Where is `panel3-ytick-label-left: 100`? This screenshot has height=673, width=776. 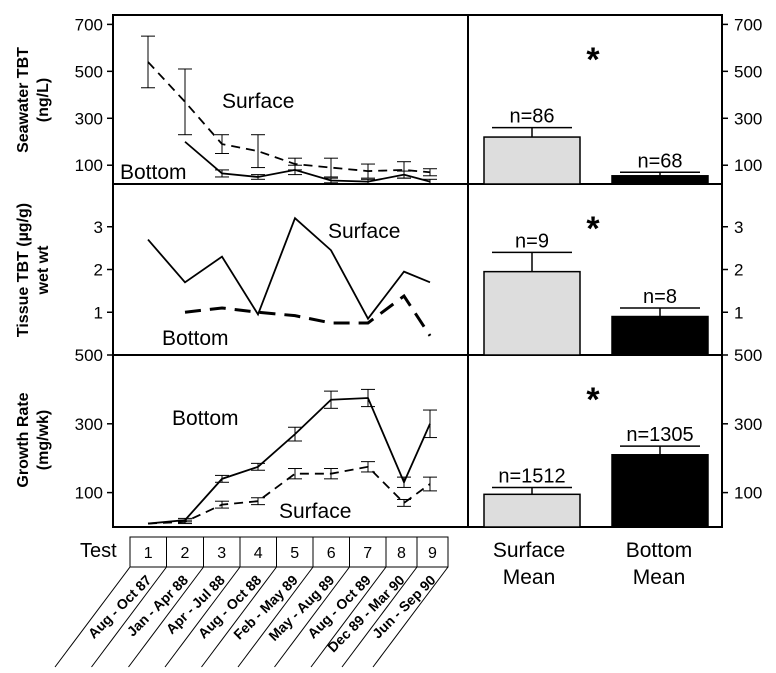
panel3-ytick-label-left: 100 is located at coordinates (89, 493).